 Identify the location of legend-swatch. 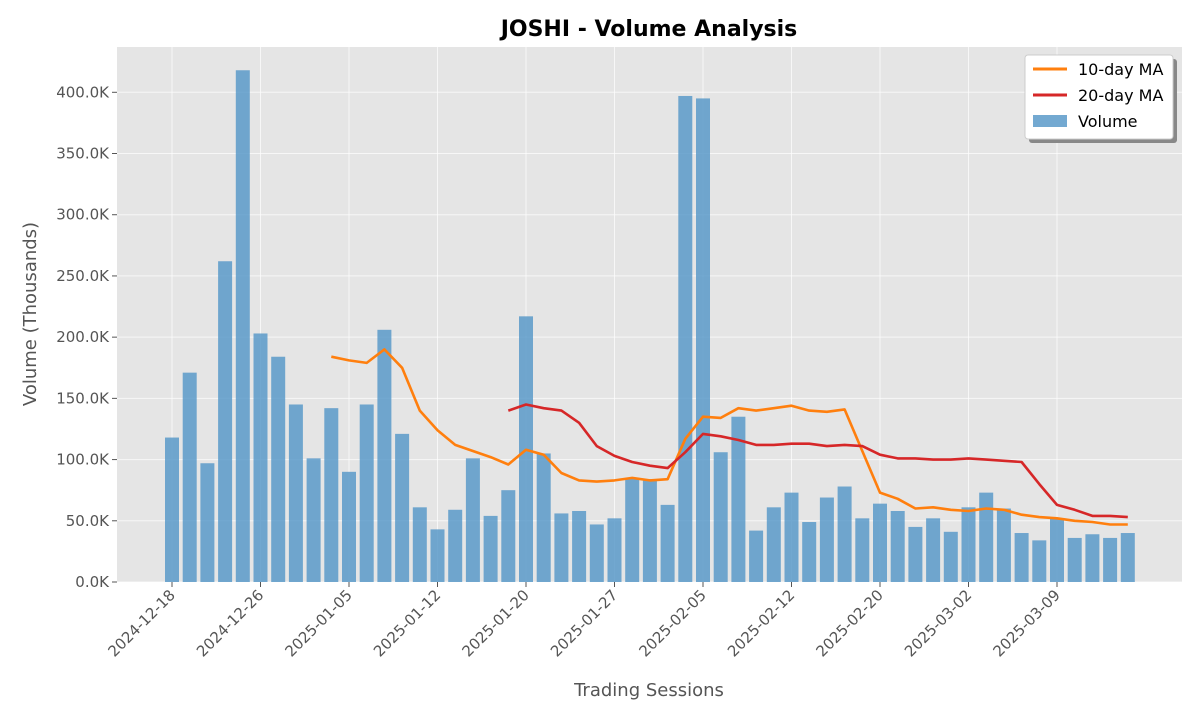
(1050, 121).